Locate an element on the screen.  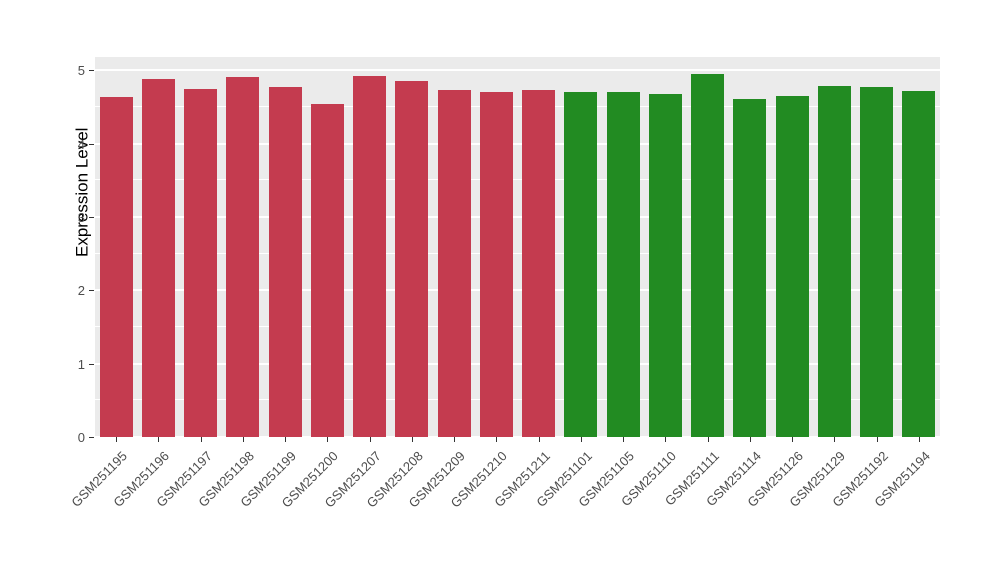
bar-GSM251196 is located at coordinates (158, 258).